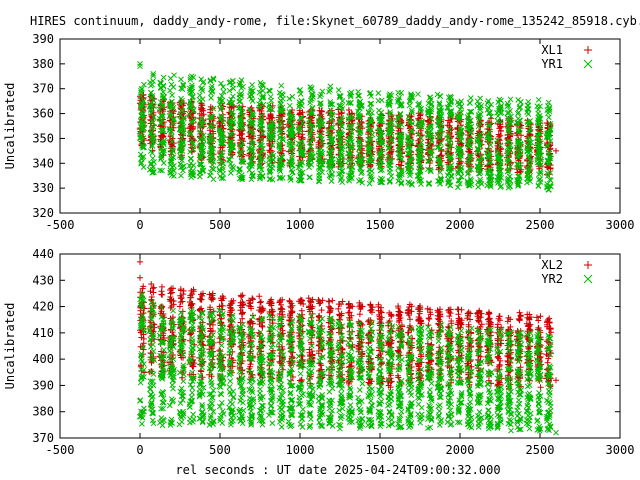 The width and height of the screenshot is (640, 480). I want to click on y-tick-label: 410, so click(43, 333).